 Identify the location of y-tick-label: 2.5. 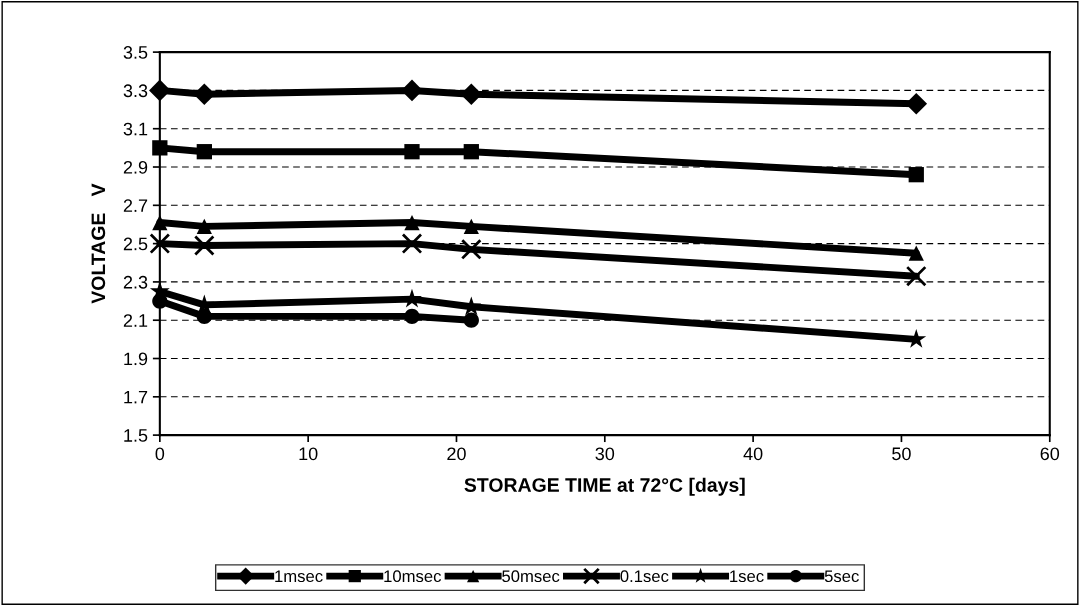
(135, 244).